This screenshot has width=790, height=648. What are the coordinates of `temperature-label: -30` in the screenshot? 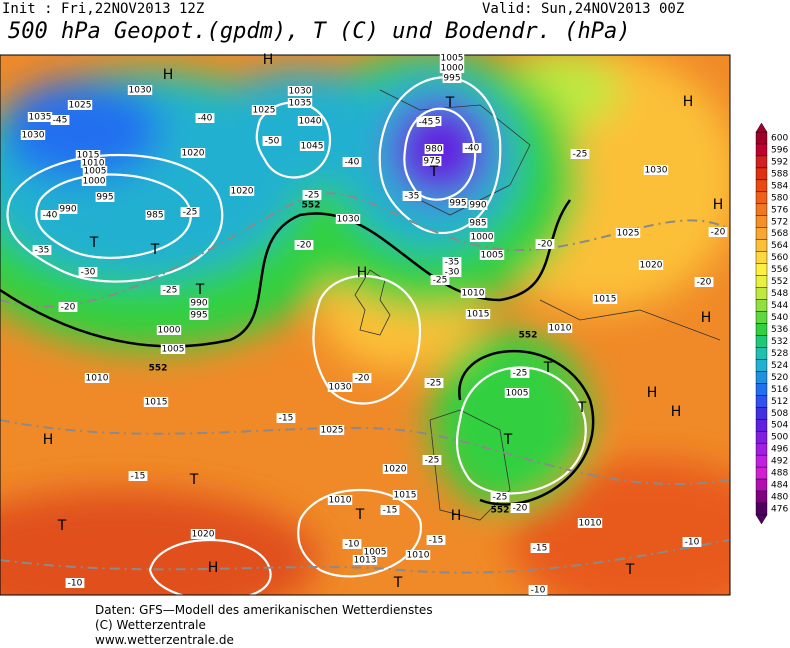 It's located at (452, 273).